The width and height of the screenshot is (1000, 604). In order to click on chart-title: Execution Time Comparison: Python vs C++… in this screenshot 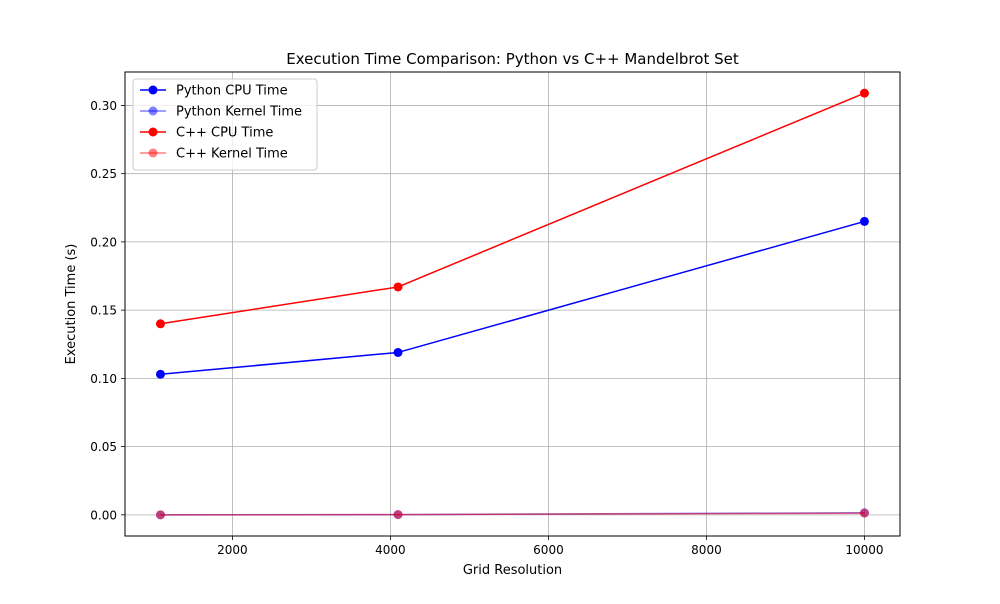, I will do `click(512, 59)`.